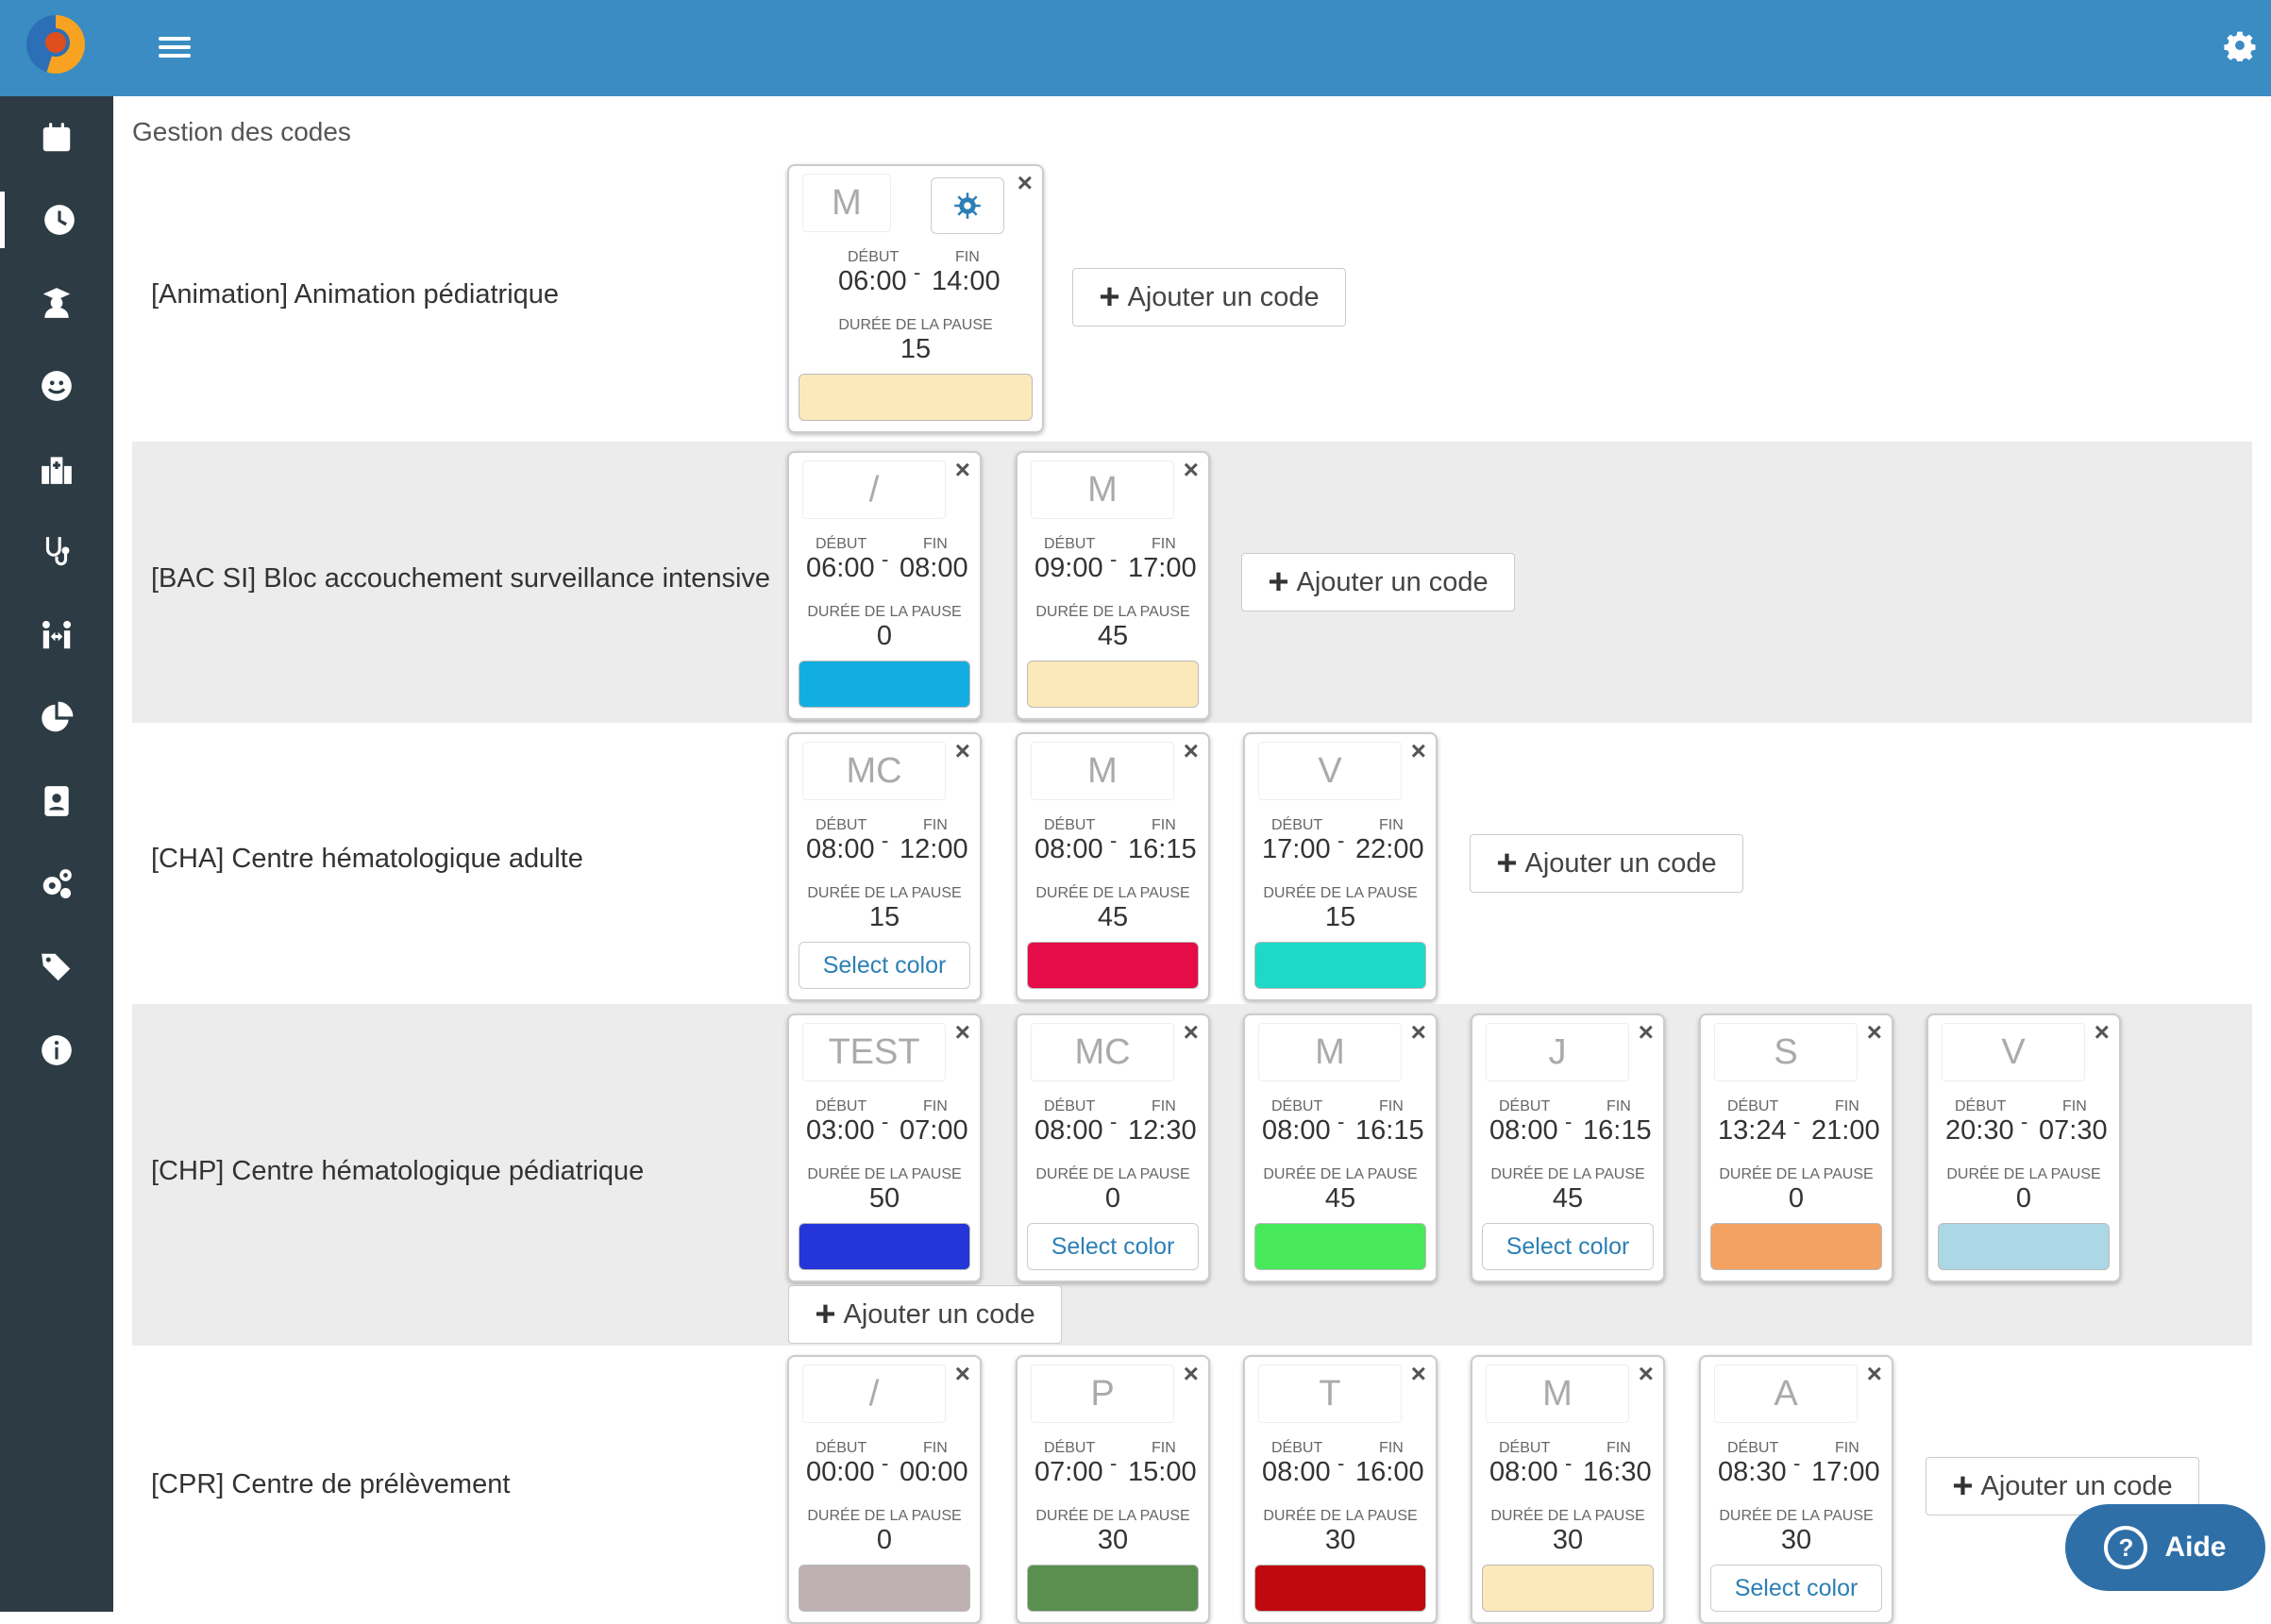 The width and height of the screenshot is (2271, 1624). I want to click on nav-tags, so click(56, 967).